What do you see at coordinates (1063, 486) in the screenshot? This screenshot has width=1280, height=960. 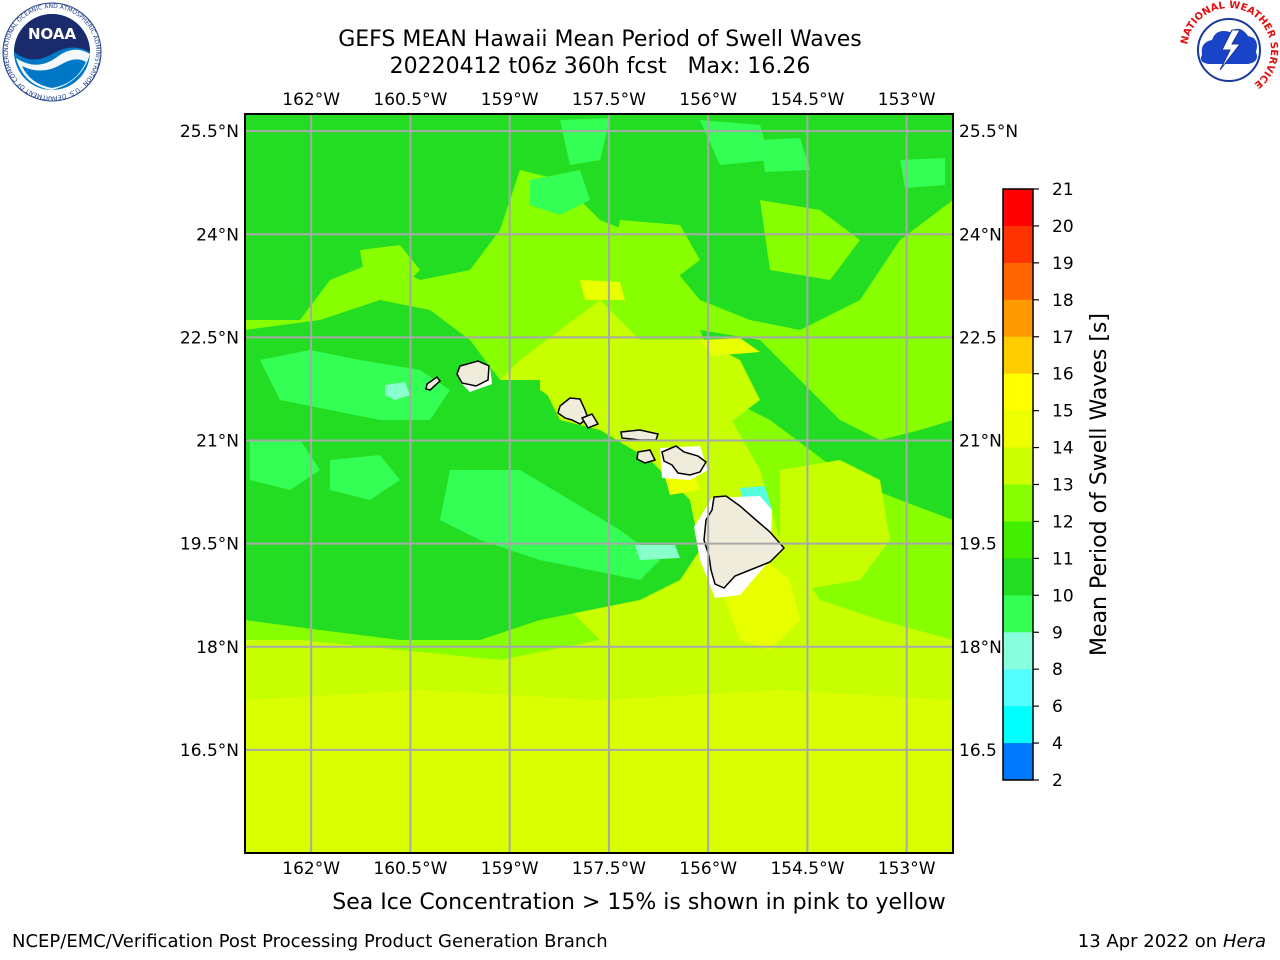 I see `colorbar-tick-label: 13` at bounding box center [1063, 486].